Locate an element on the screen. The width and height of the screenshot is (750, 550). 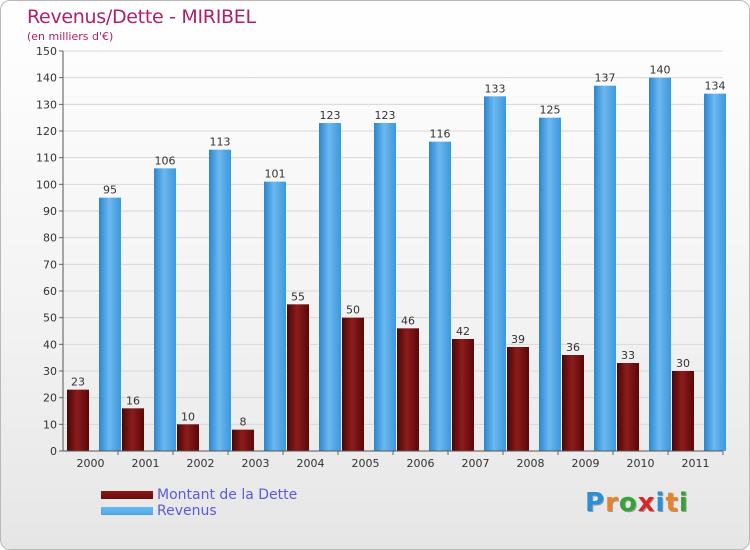
data-label: 46 is located at coordinates (408, 320).